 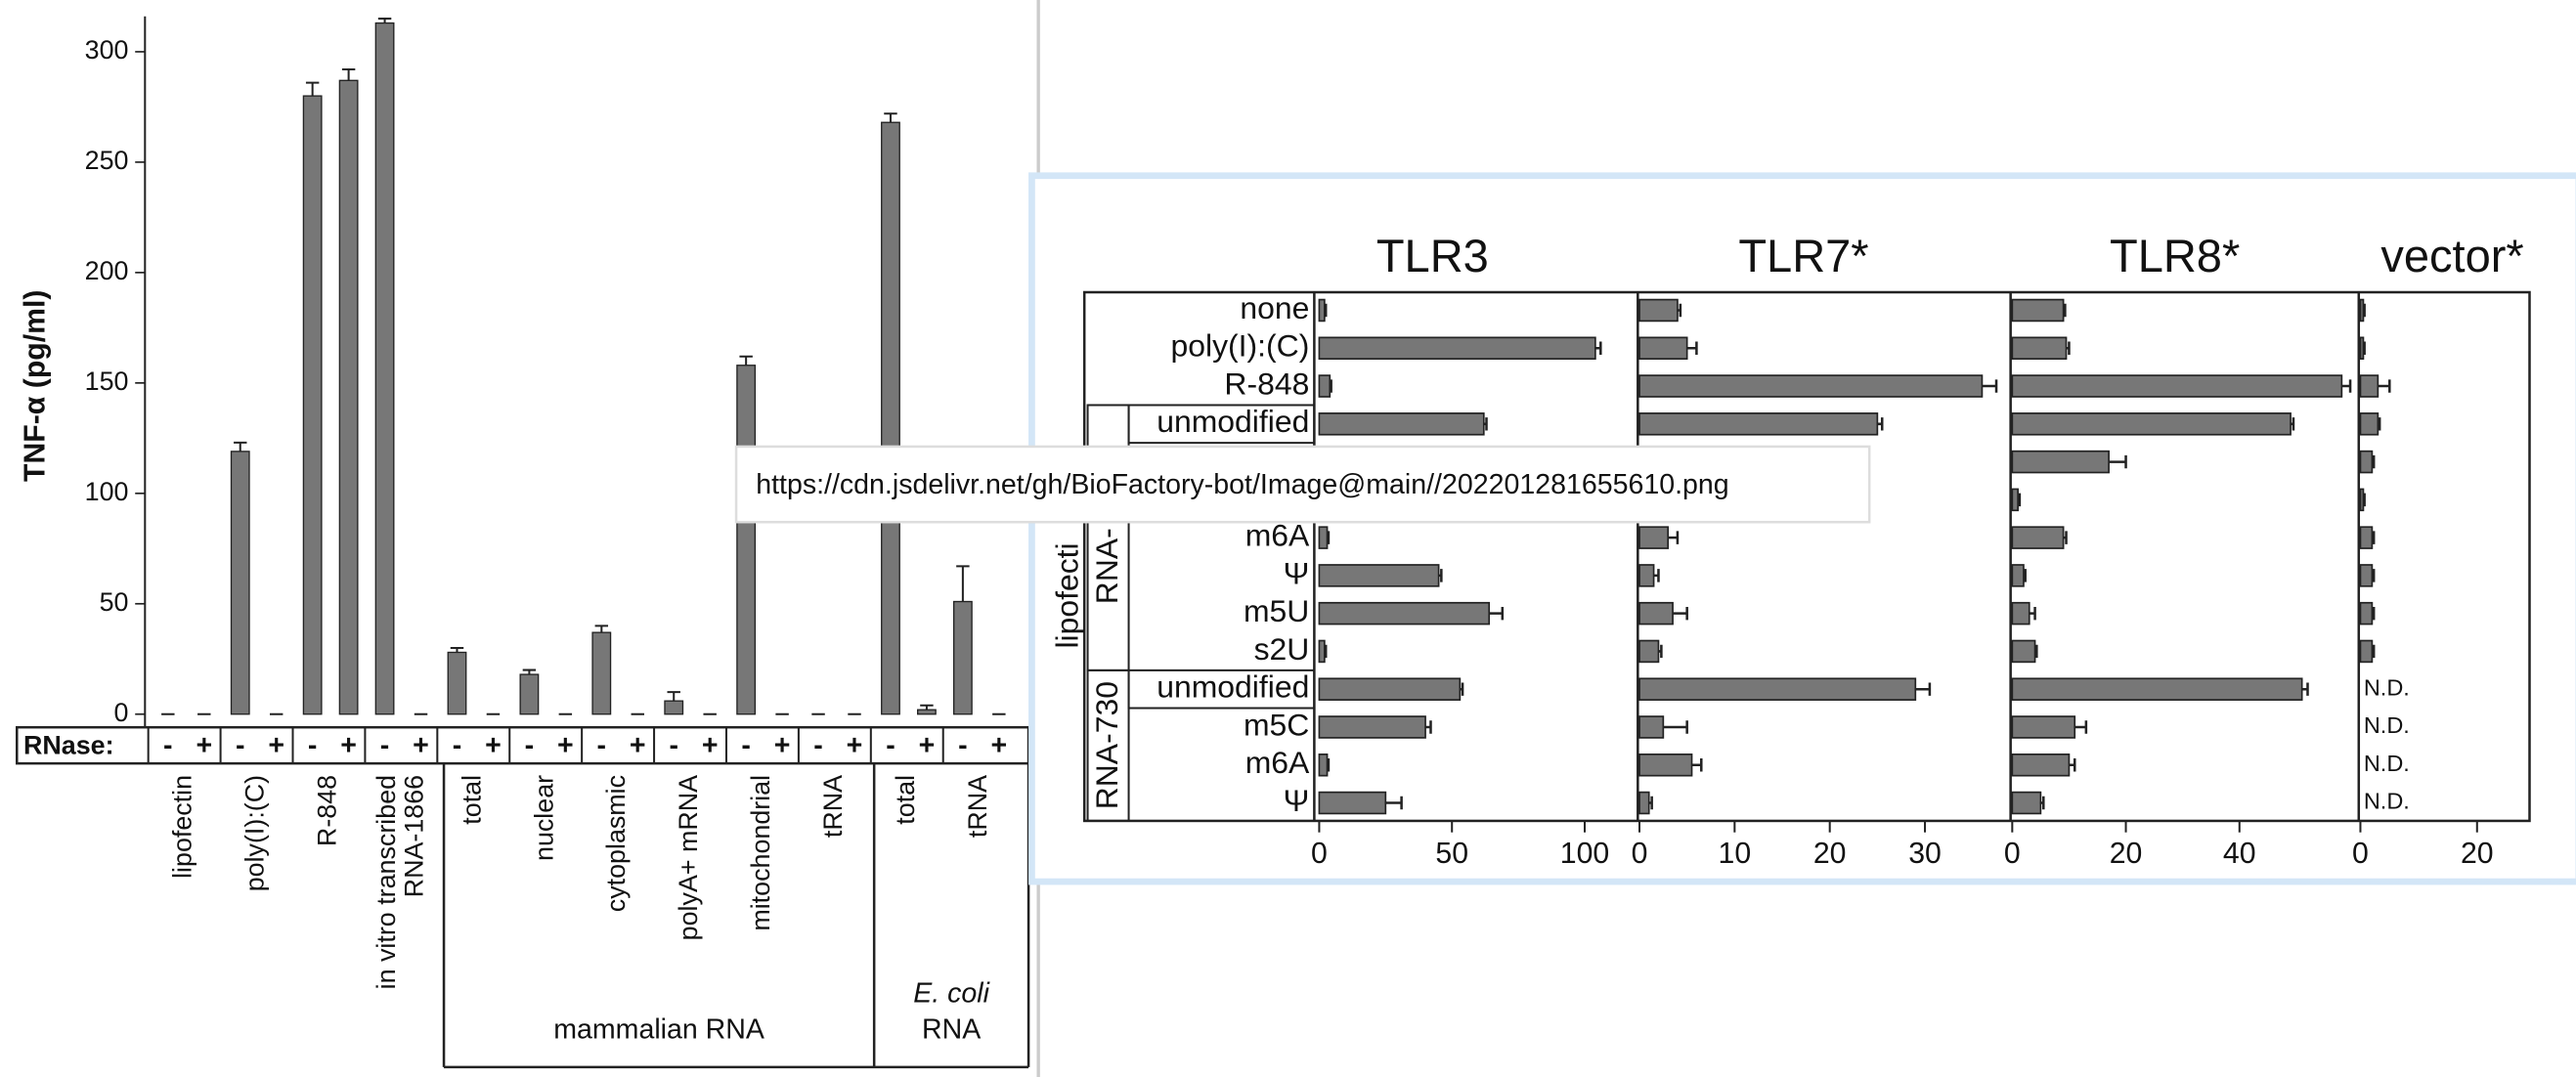 What do you see at coordinates (414, 836) in the screenshot?
I see `category-label: RNA-1866` at bounding box center [414, 836].